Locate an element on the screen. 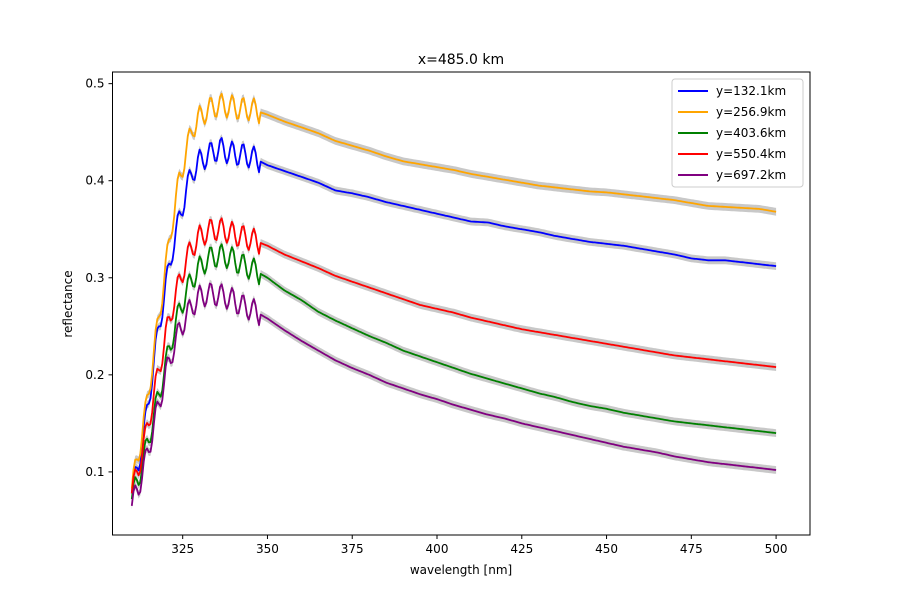 Image resolution: width=900 pixels, height=600 pixels. y-axis-ticks: 0.1 0.2 0.3 0.4 0.5 is located at coordinates (99, 278).